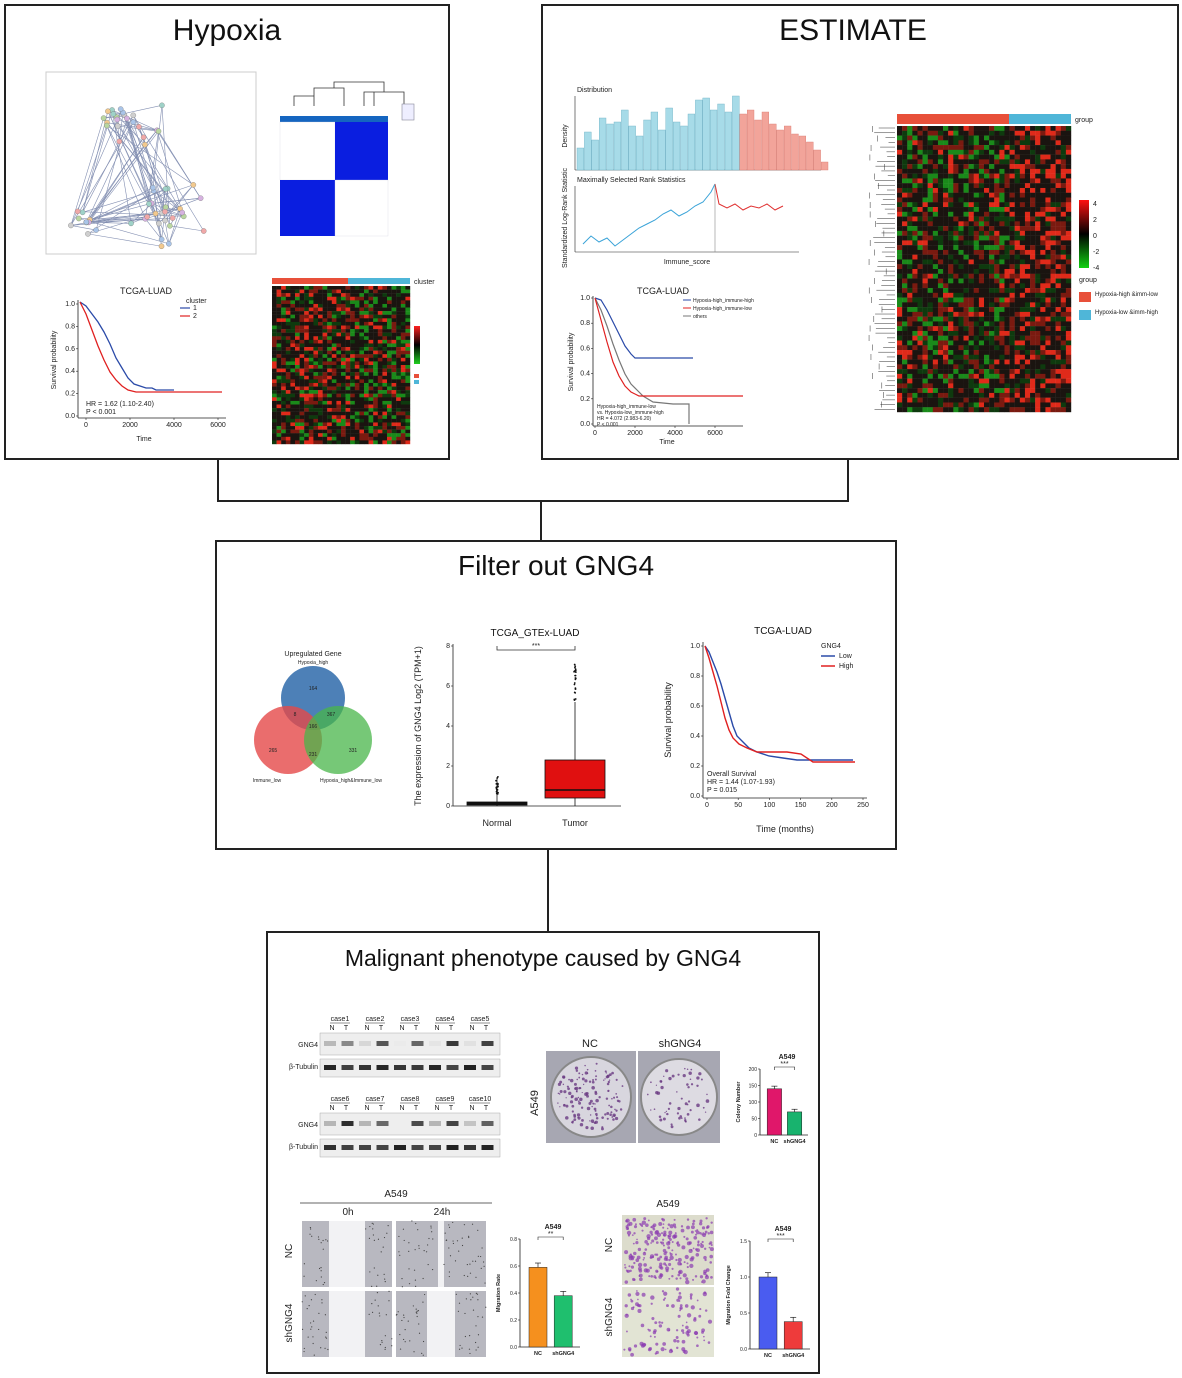 The height and width of the screenshot is (1378, 1182). Describe the element at coordinates (448, 766) in the screenshot. I see `svg-text: 2` at that location.